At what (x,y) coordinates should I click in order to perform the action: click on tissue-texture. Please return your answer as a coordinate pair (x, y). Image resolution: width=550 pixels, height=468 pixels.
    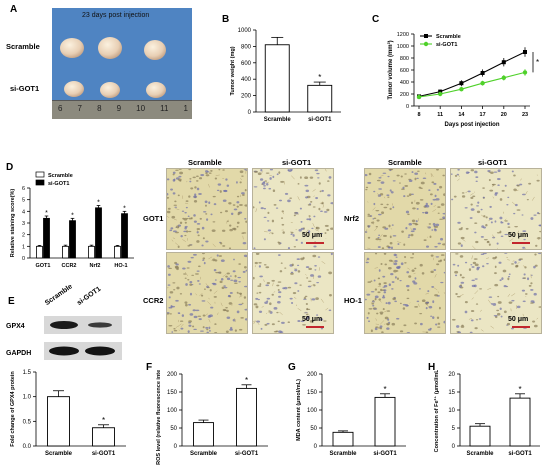
    Looking at the image, I should click on (496, 209).